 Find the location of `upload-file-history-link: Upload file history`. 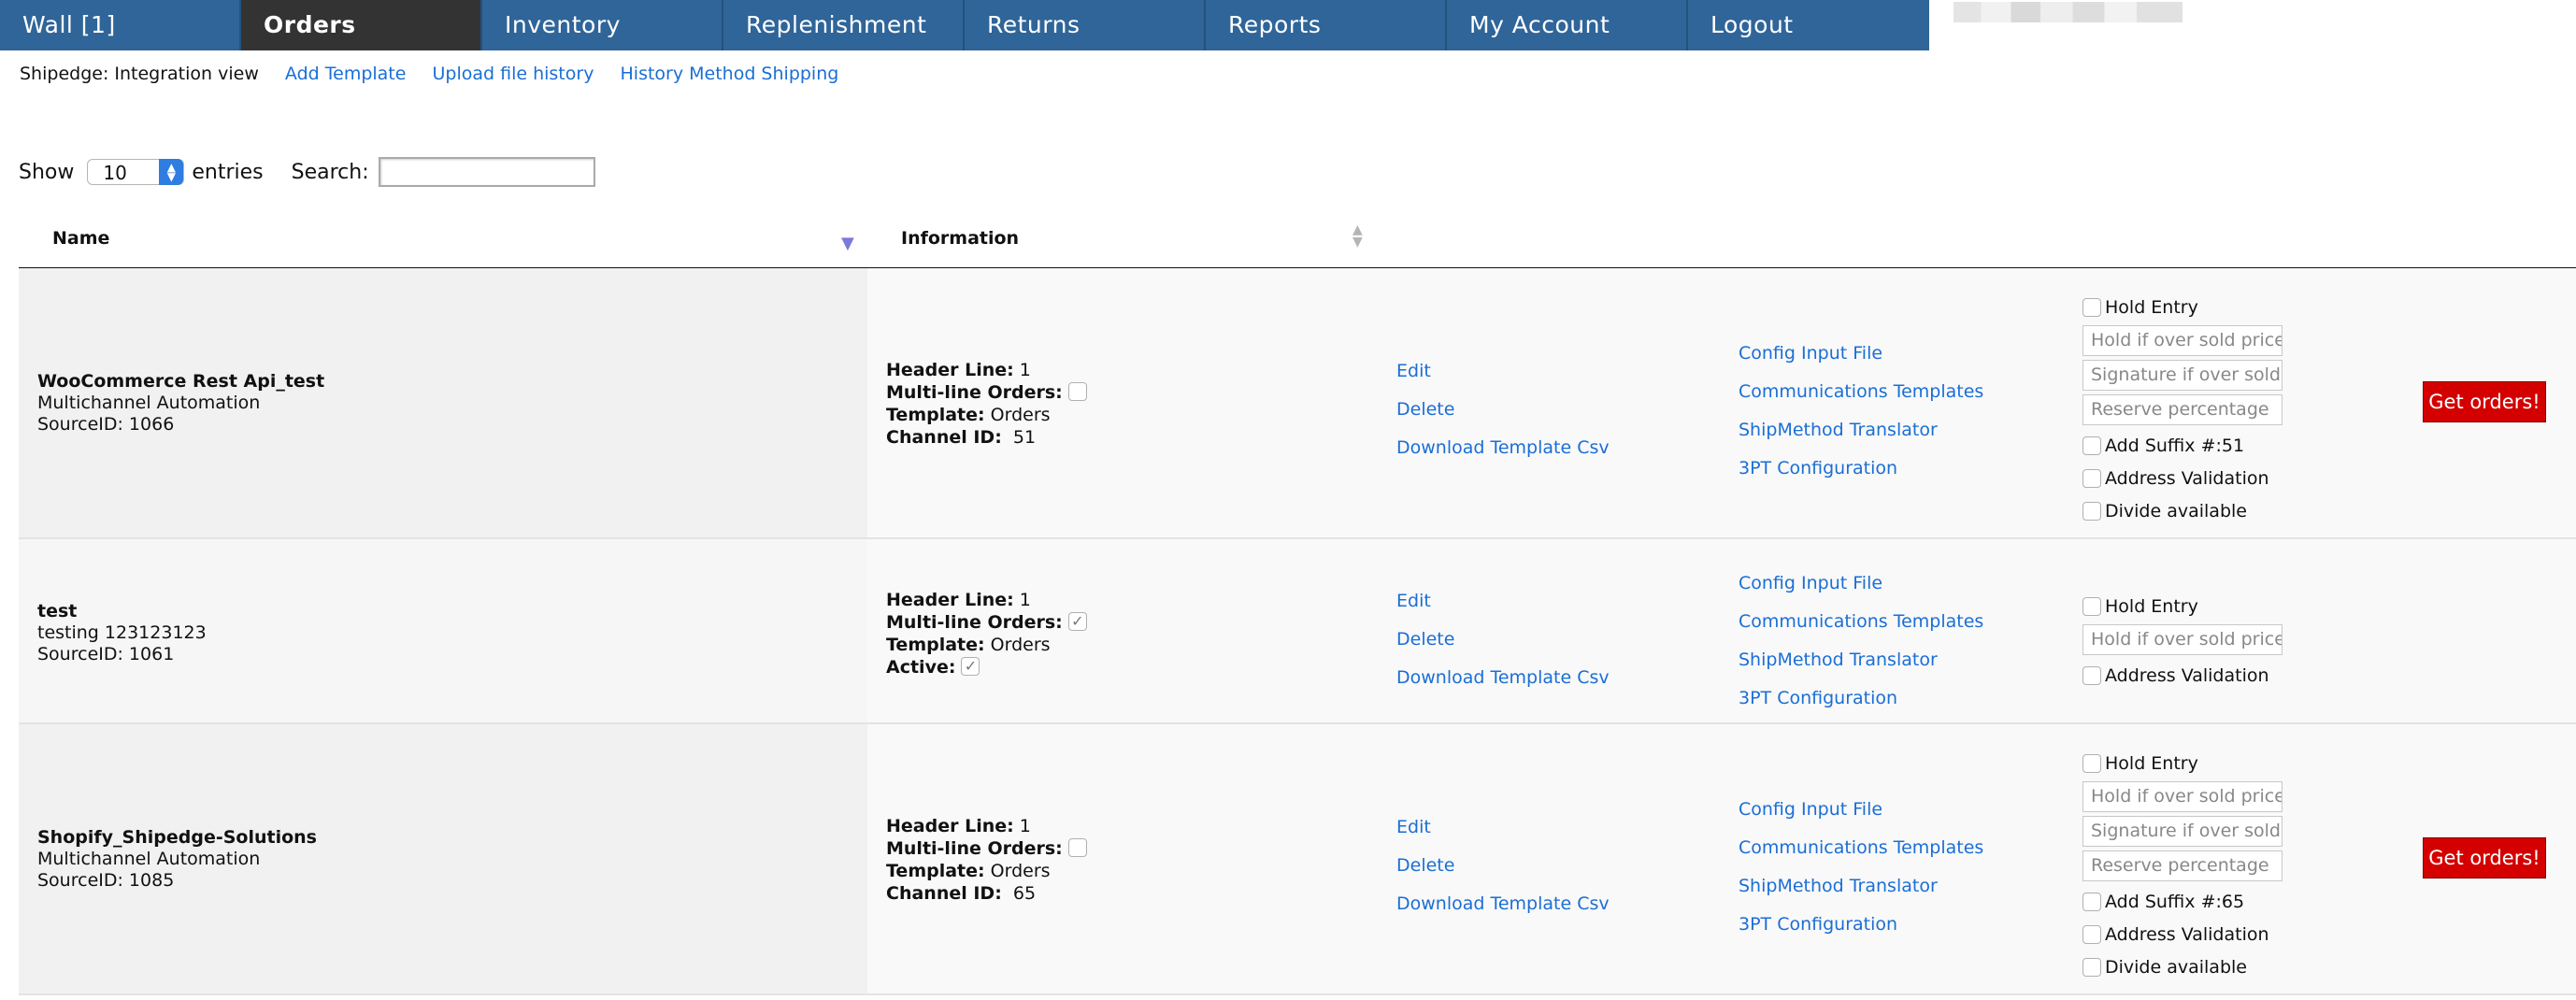

upload-file-history-link: Upload file history is located at coordinates (513, 74).